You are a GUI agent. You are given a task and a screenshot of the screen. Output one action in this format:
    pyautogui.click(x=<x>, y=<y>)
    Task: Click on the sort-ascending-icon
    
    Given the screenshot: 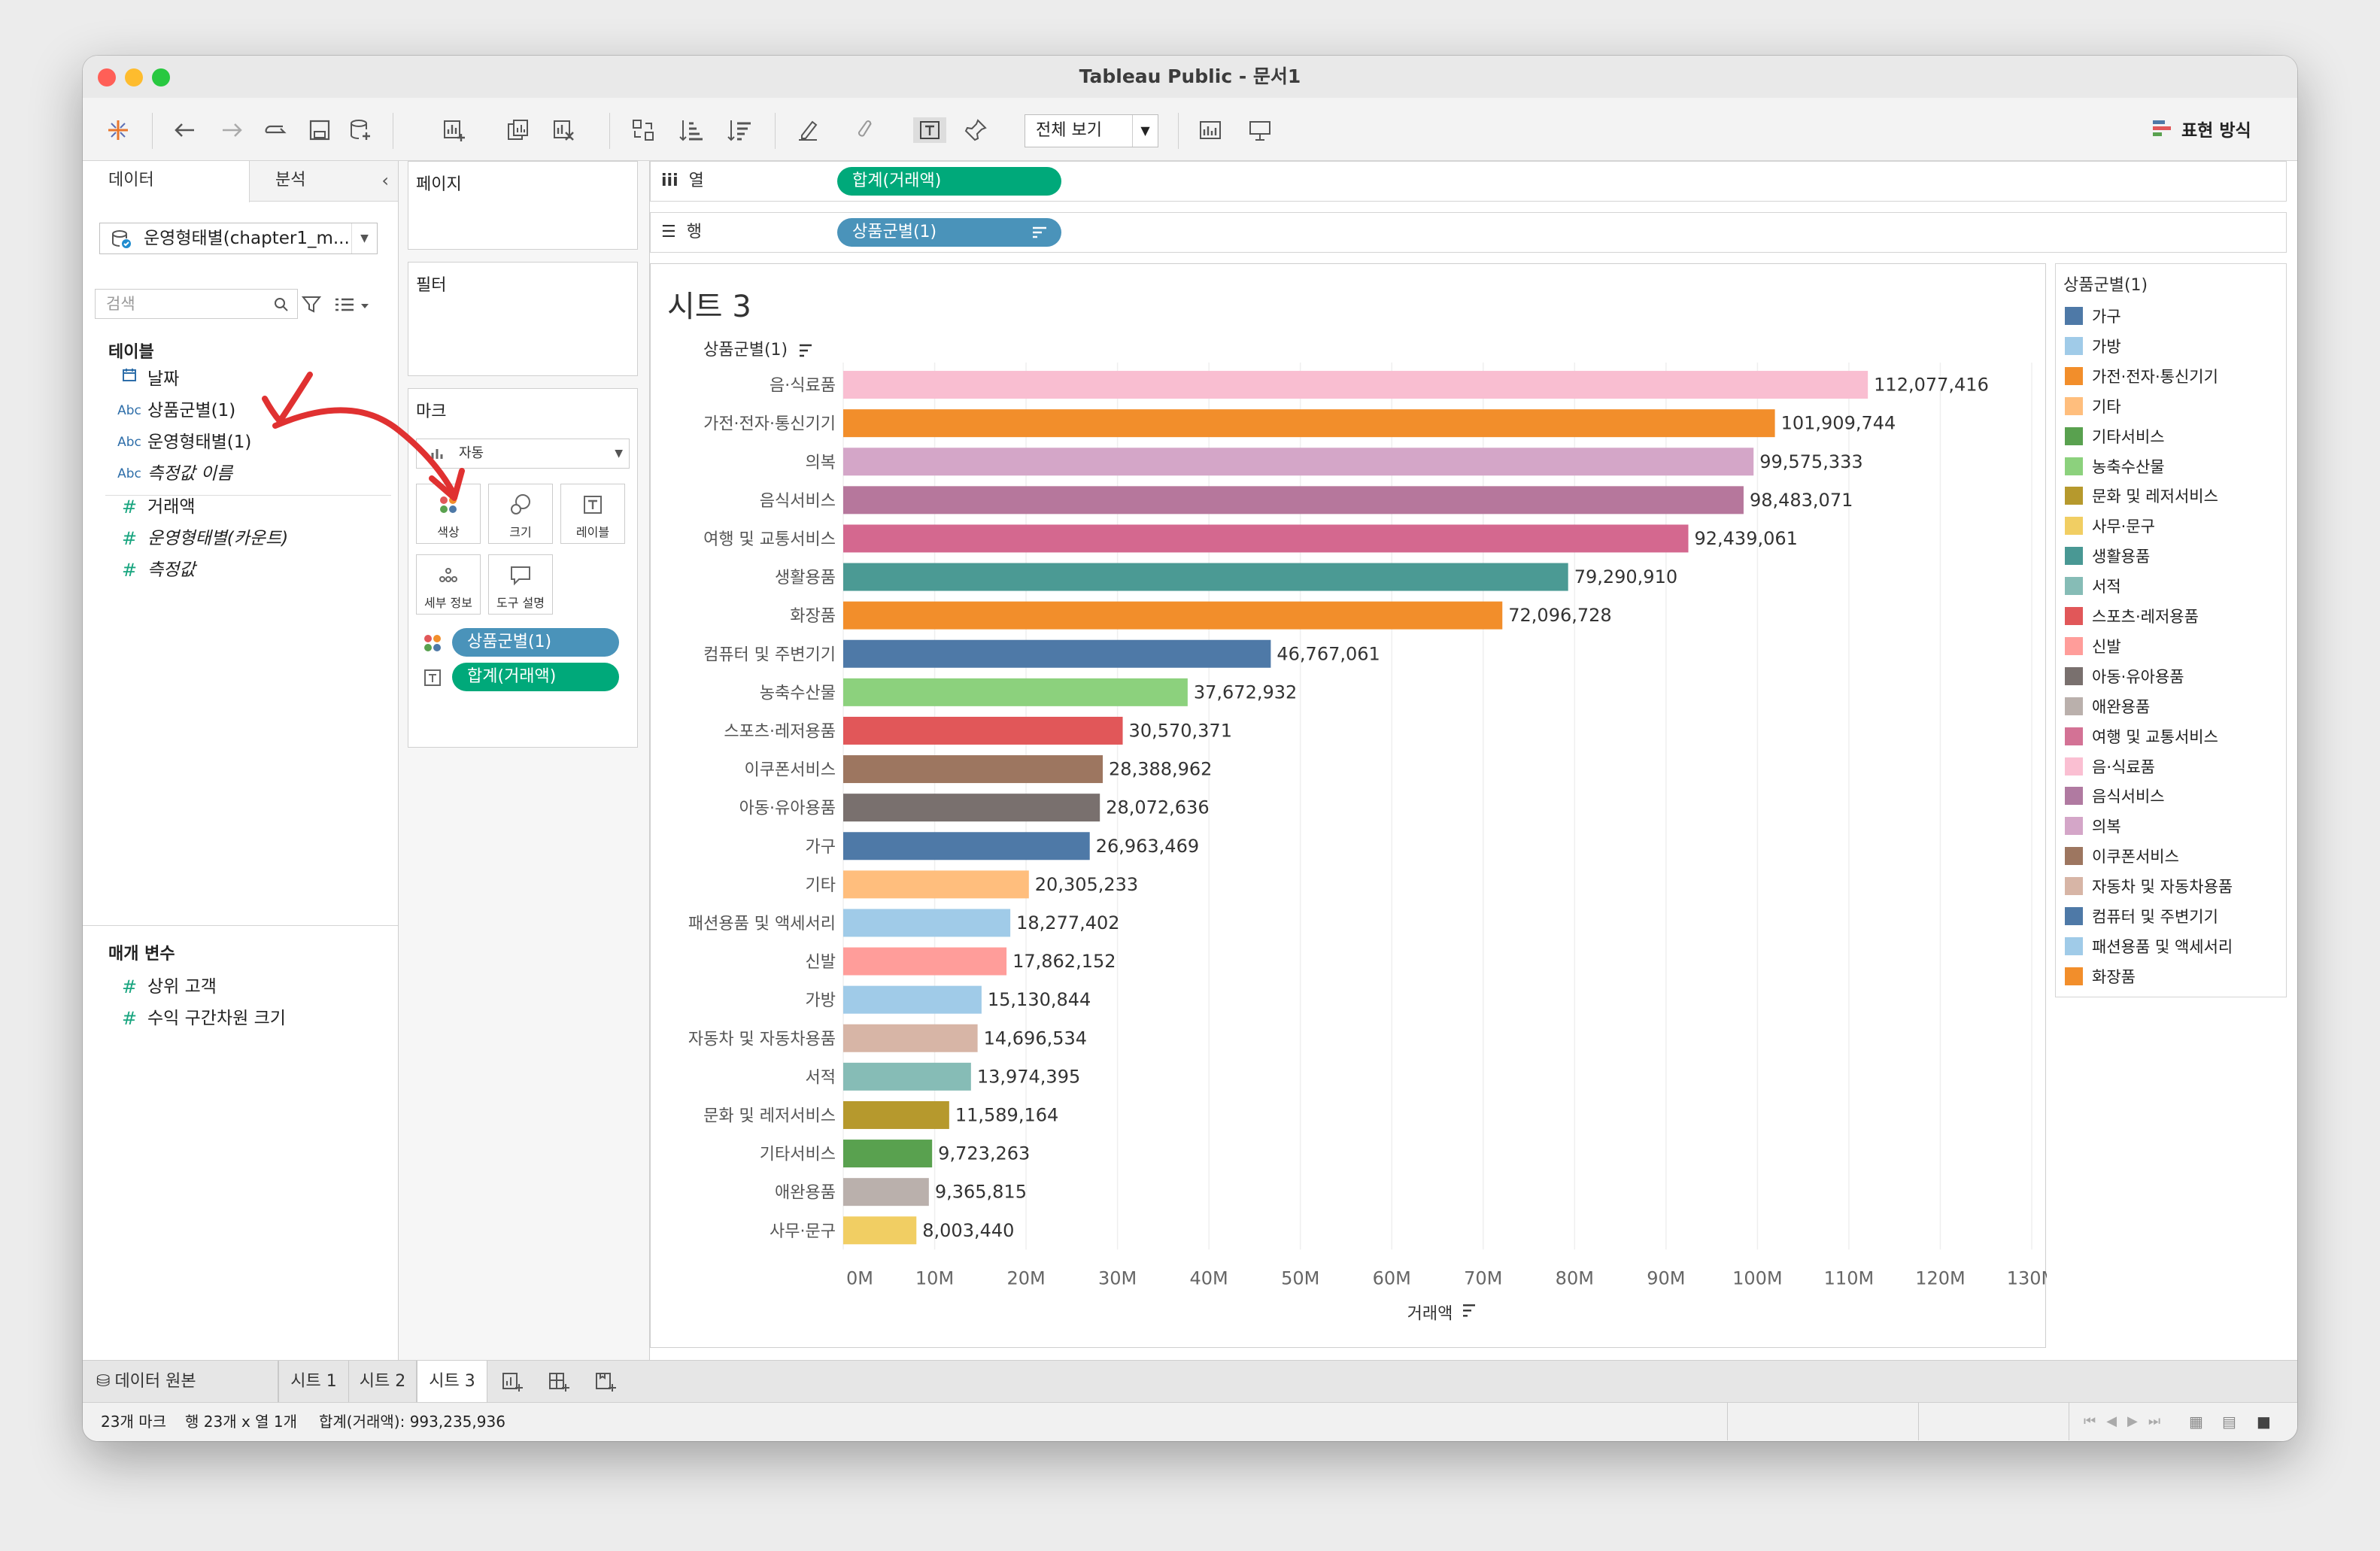 What is the action you would take?
    pyautogui.click(x=691, y=130)
    